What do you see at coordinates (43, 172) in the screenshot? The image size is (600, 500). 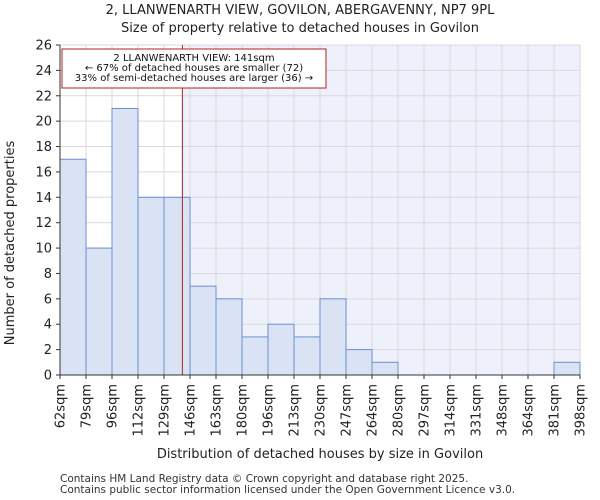 I see `y-tick-label: 16` at bounding box center [43, 172].